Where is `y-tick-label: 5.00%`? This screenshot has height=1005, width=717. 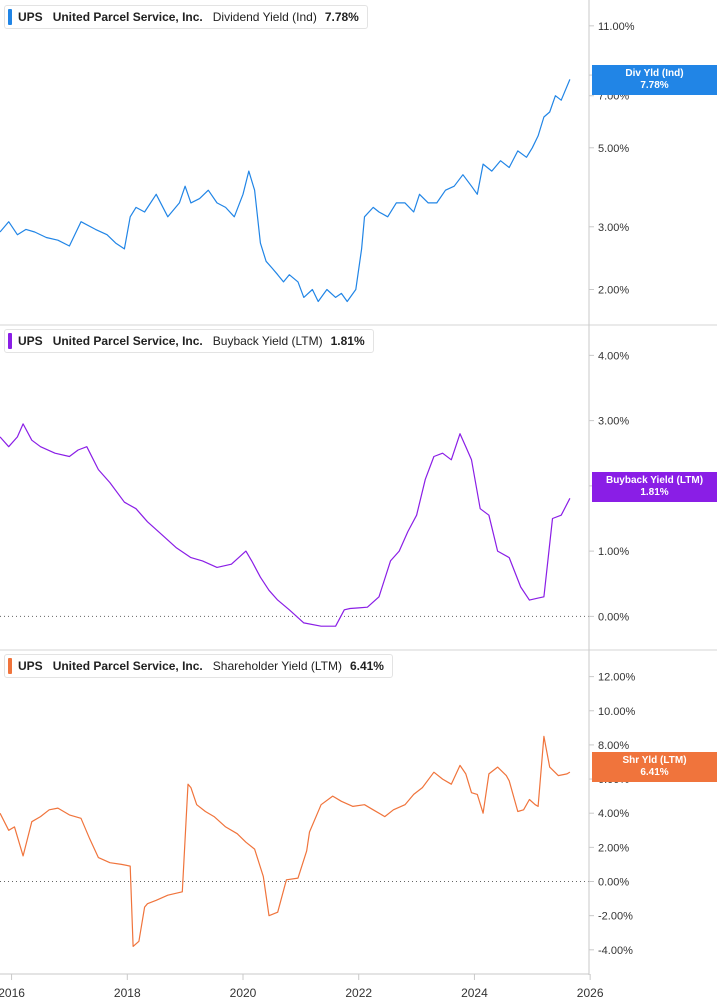 y-tick-label: 5.00% is located at coordinates (613, 149).